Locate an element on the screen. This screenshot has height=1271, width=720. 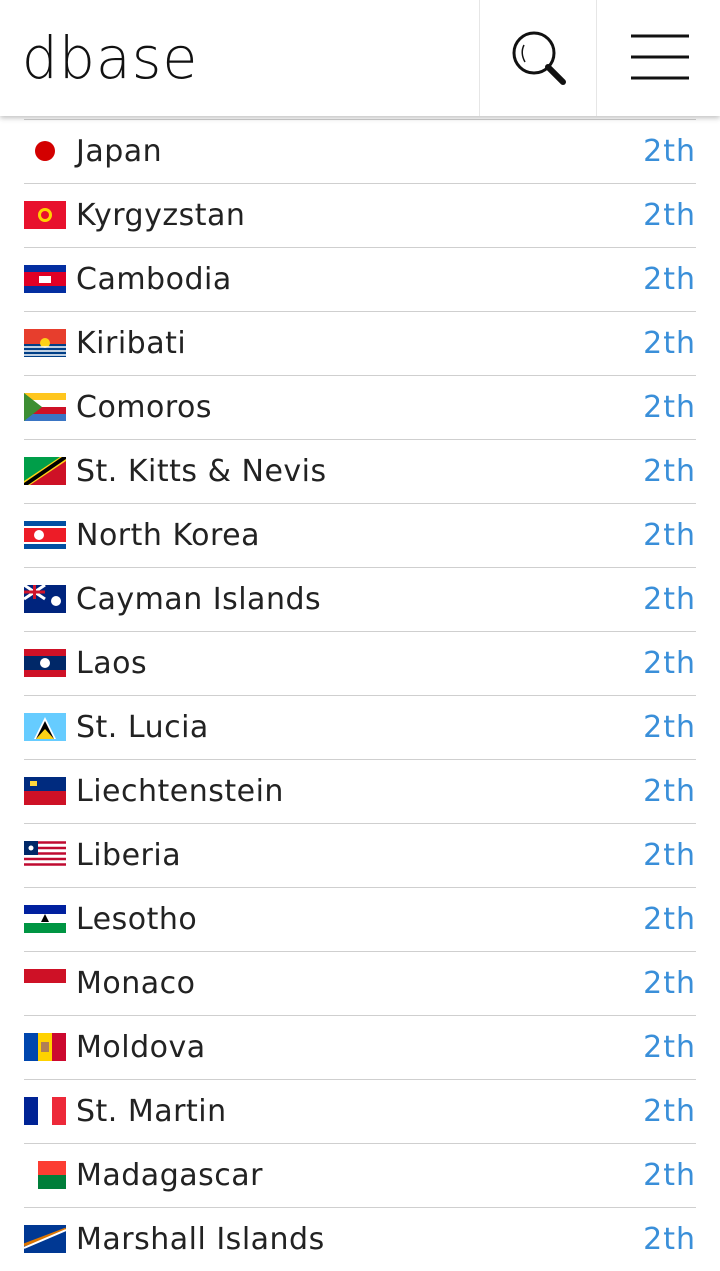
country-name: Laos is located at coordinates (112, 663).